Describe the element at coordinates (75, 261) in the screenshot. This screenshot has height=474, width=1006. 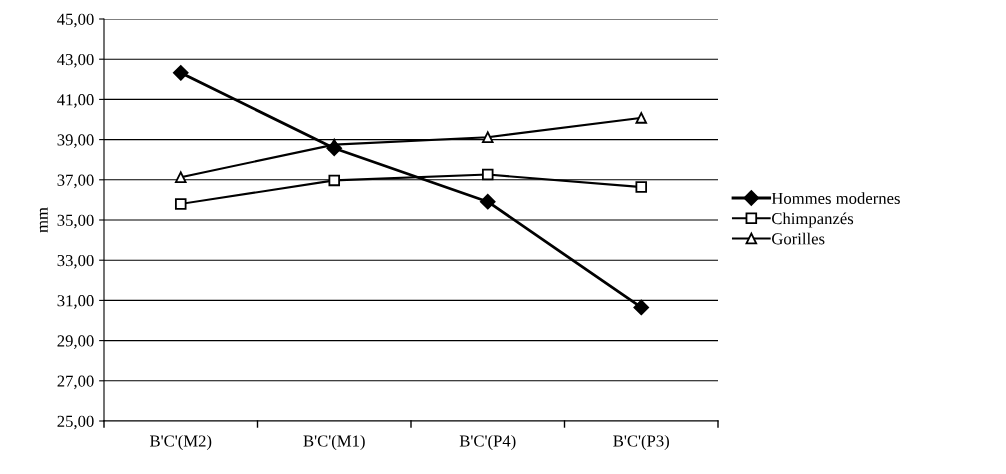
I see `y-tick-label: 33,00` at that location.